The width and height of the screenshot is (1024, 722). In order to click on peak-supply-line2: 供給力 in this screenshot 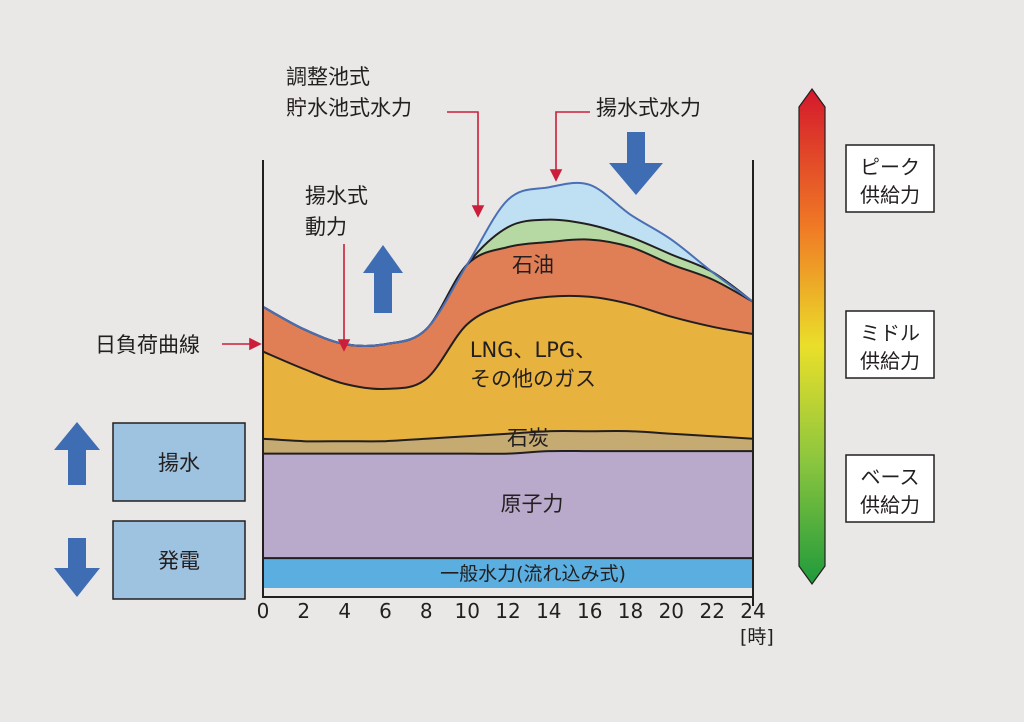, I will do `click(890, 195)`.